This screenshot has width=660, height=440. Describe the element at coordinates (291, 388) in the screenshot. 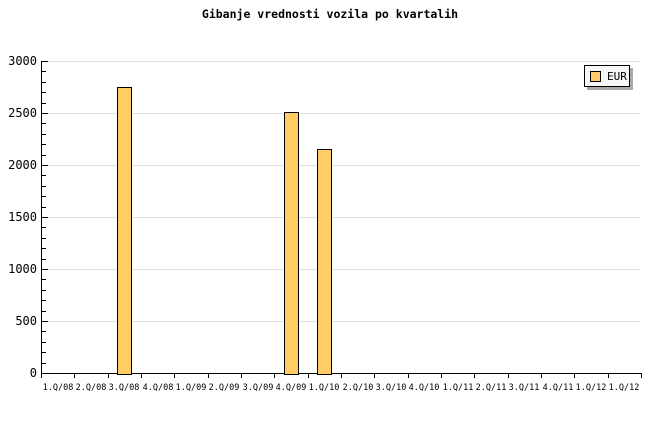

I see `x-axis-label: 4.Q/09` at that location.